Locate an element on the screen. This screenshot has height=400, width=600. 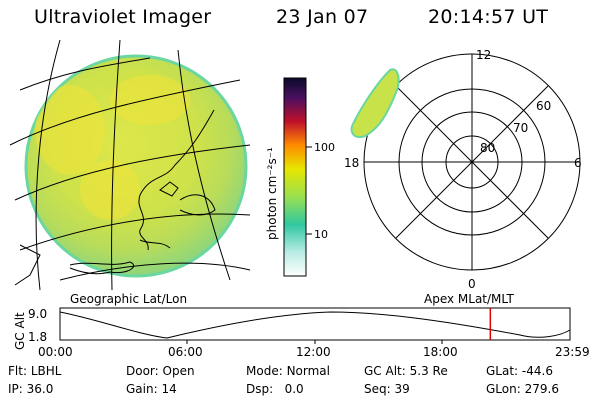
status-dsp-value: 0.0 is located at coordinates (294, 389).